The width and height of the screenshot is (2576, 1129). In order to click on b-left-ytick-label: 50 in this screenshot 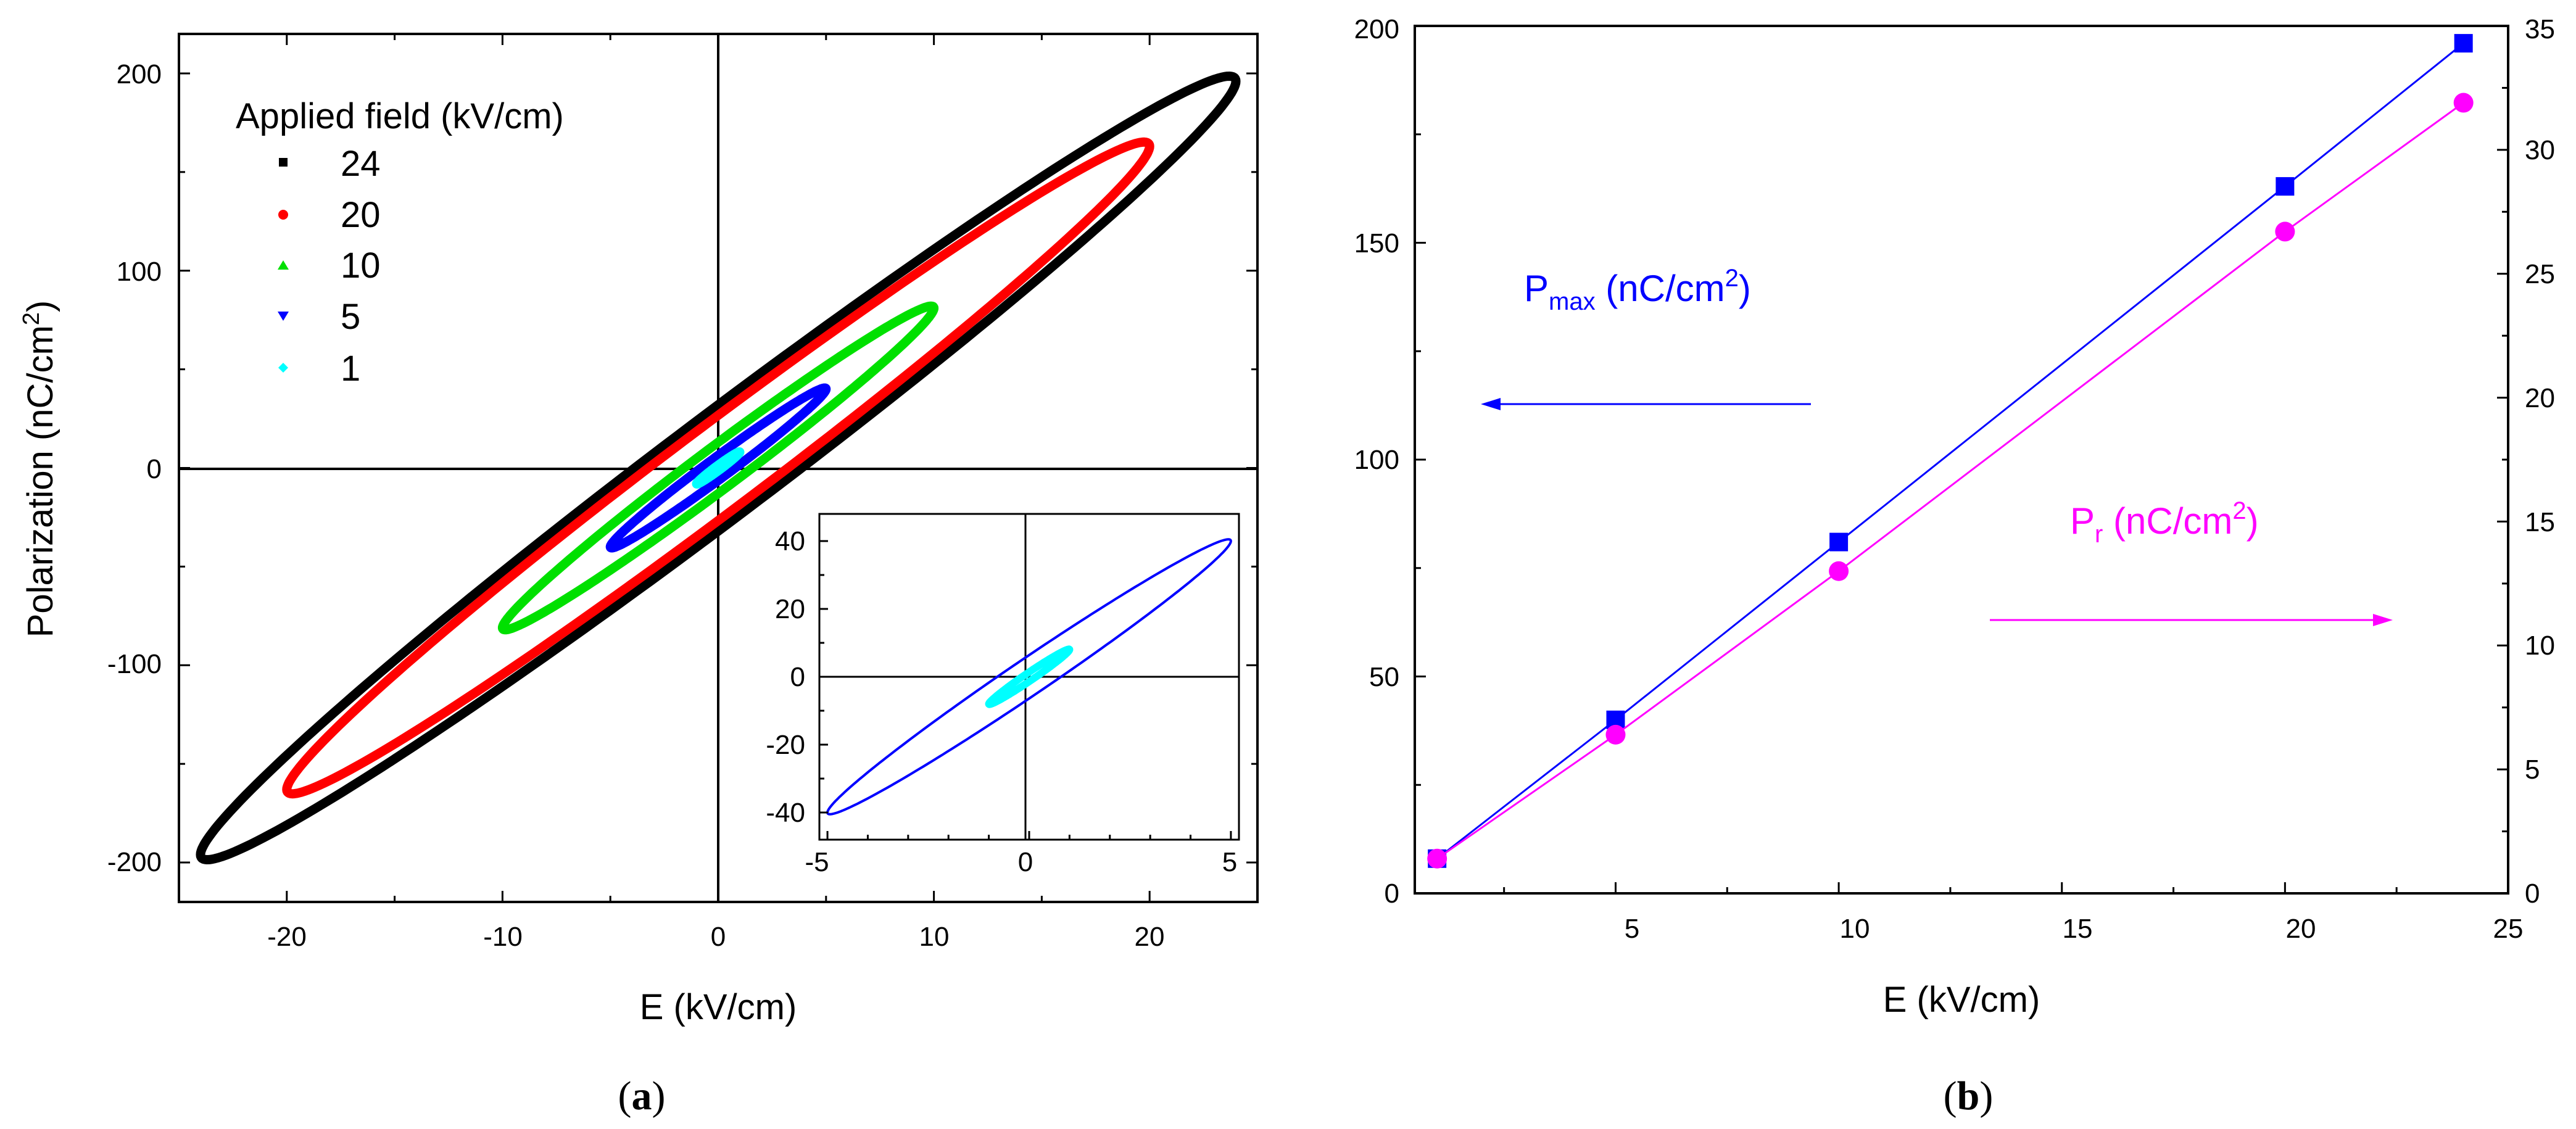, I will do `click(1384, 677)`.